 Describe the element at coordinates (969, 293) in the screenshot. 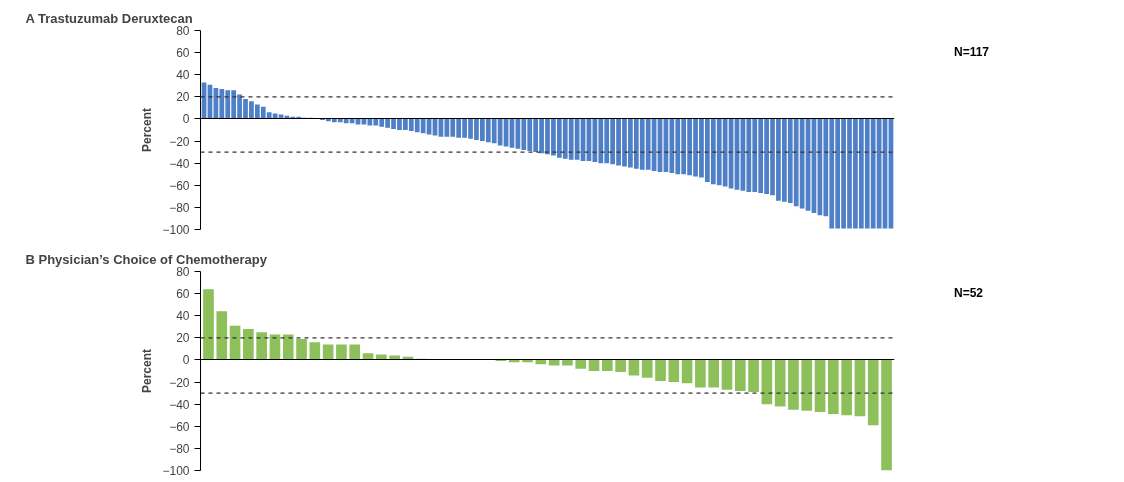

I see `text: N=52` at that location.